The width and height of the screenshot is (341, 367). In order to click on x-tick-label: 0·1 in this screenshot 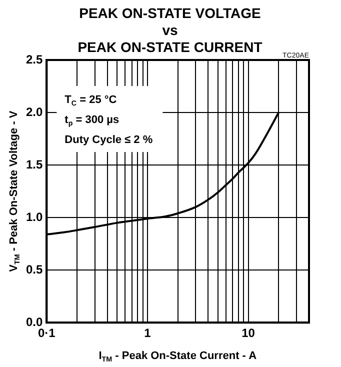, I will do `click(47, 333)`.